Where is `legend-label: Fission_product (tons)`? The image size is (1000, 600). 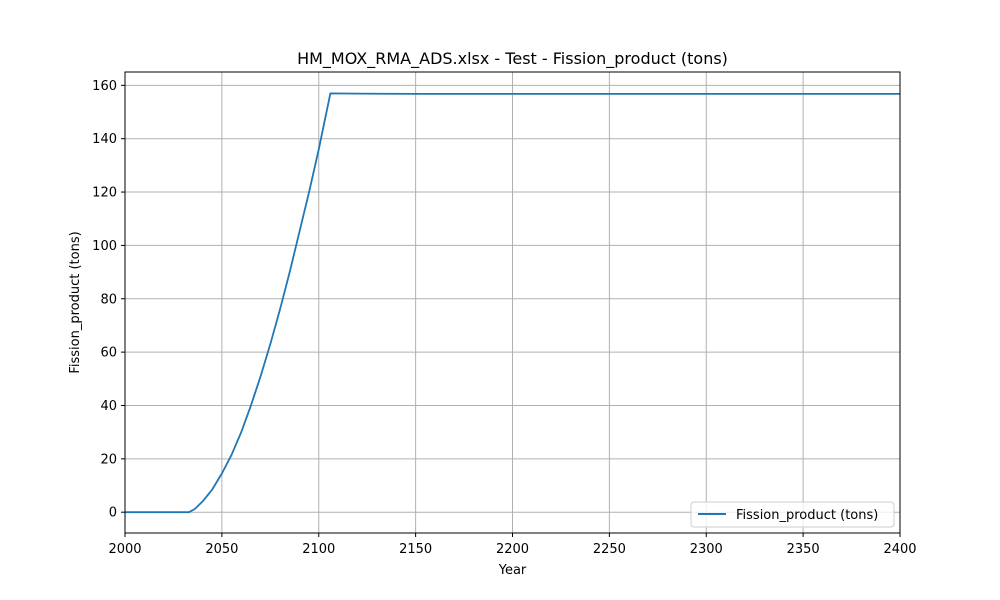
legend-label: Fission_product (tons) is located at coordinates (807, 515).